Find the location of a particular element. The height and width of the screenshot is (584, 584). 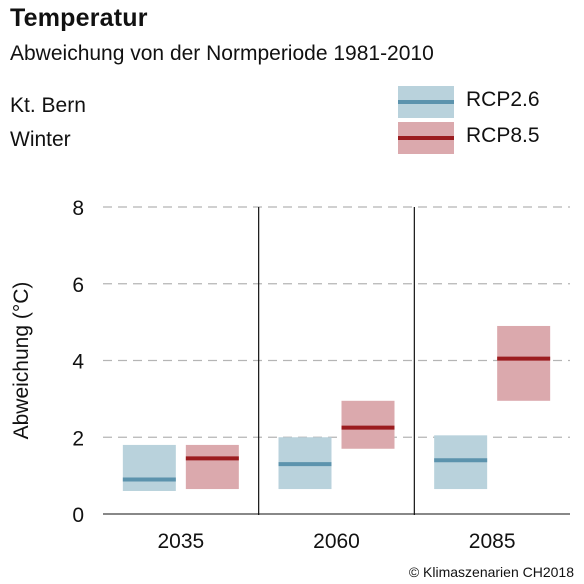

y-tick-label-2: 2 is located at coordinates (78, 438).